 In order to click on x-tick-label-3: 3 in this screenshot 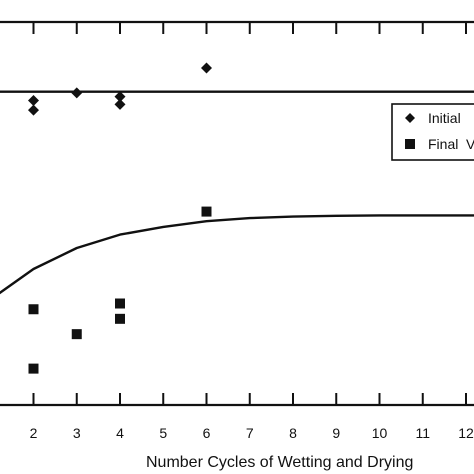, I will do `click(77, 433)`.